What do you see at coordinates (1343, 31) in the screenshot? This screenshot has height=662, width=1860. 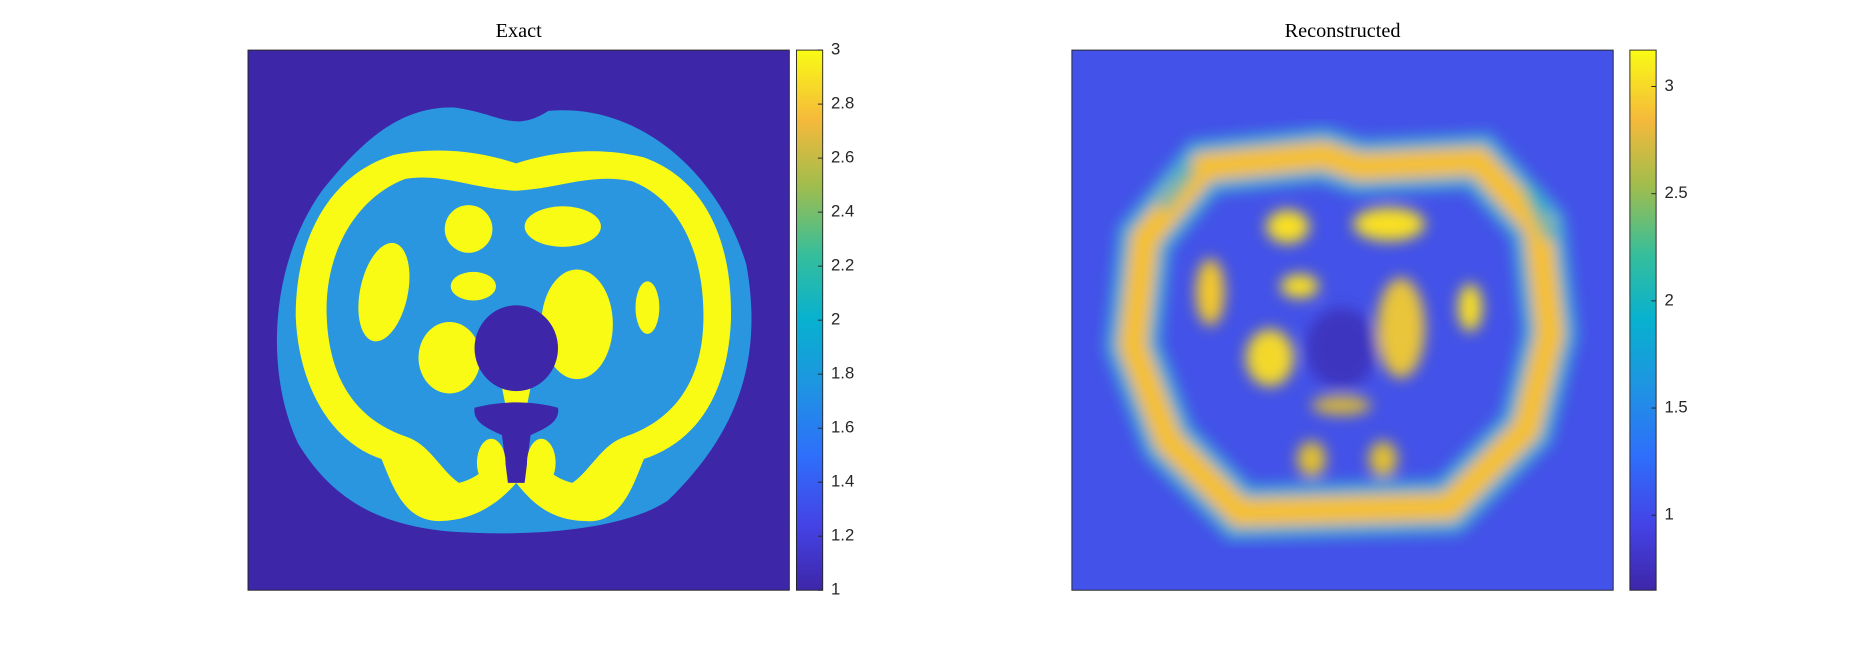 I see `chart-title: Reconstructed` at bounding box center [1343, 31].